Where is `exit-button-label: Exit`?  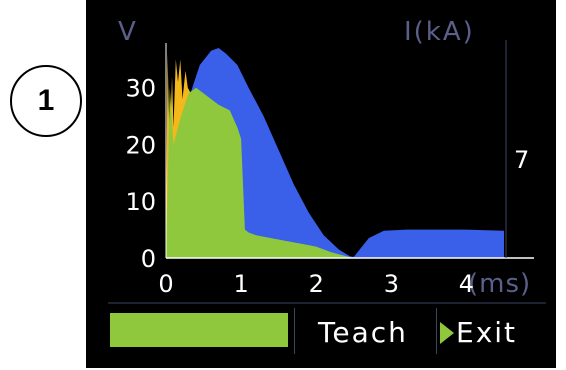 exit-button-label: Exit is located at coordinates (487, 332).